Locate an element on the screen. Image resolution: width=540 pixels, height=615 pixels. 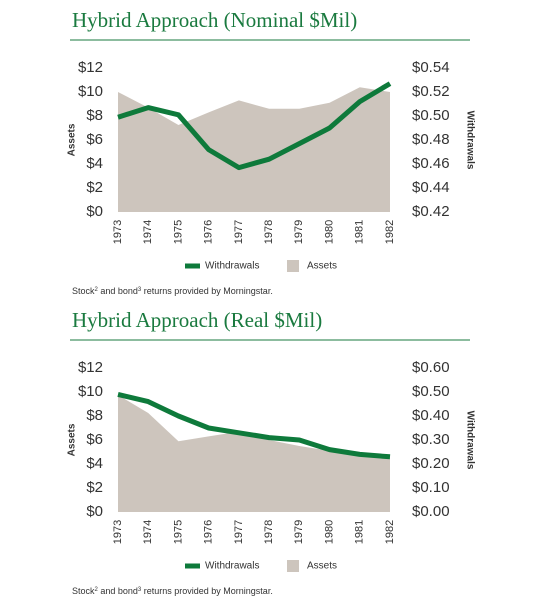
chart-title: Hybrid Approach (Nominal $Mil) is located at coordinates (214, 20).